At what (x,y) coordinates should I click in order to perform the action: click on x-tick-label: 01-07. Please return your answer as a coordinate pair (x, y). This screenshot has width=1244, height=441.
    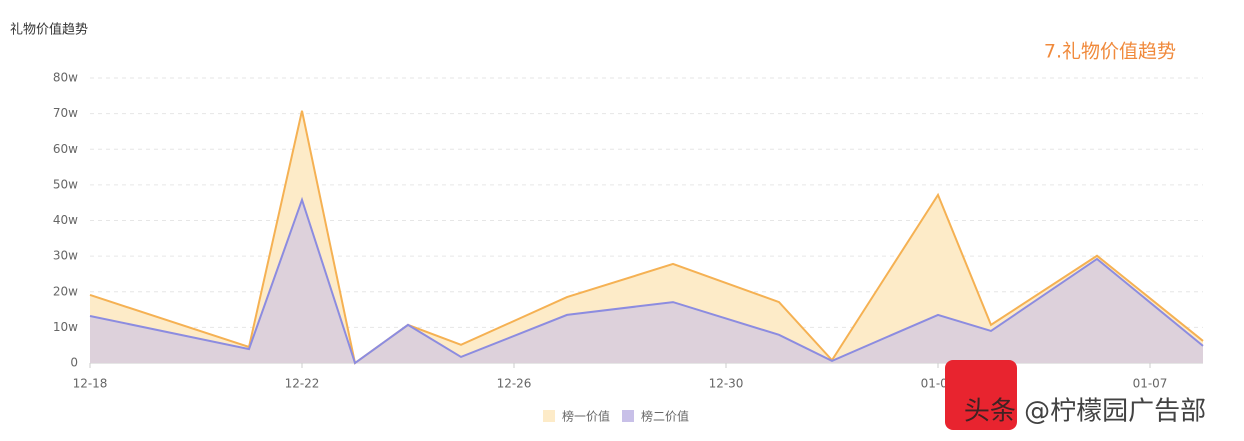
    Looking at the image, I should click on (1150, 384).